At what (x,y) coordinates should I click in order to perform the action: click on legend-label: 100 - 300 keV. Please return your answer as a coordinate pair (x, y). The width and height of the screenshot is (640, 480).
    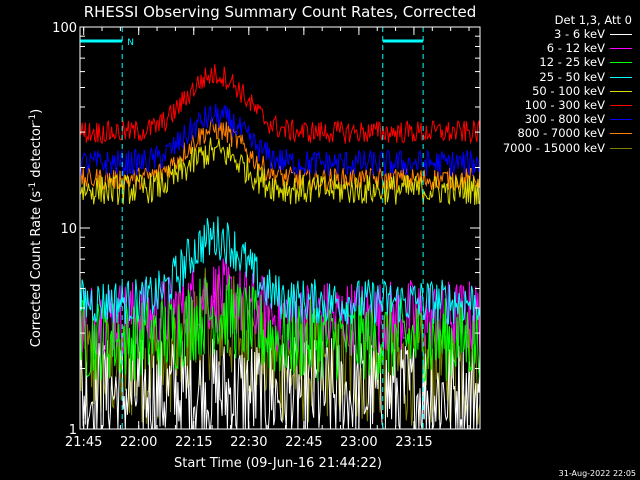
    Looking at the image, I should click on (564, 105).